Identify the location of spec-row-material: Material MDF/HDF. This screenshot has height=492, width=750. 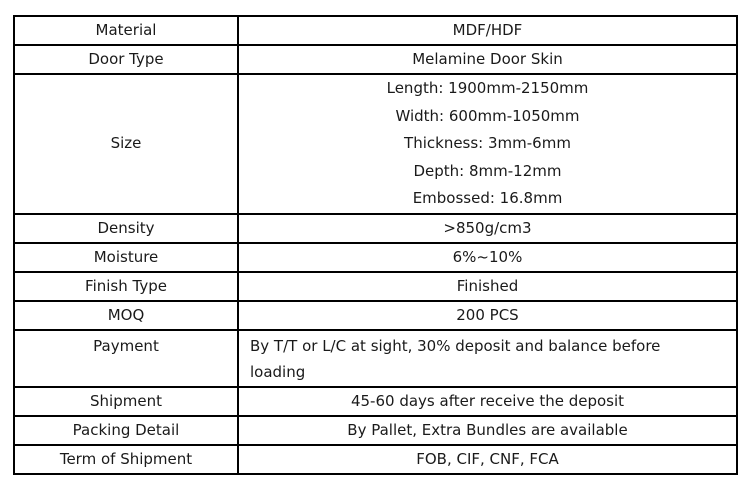
(375, 30).